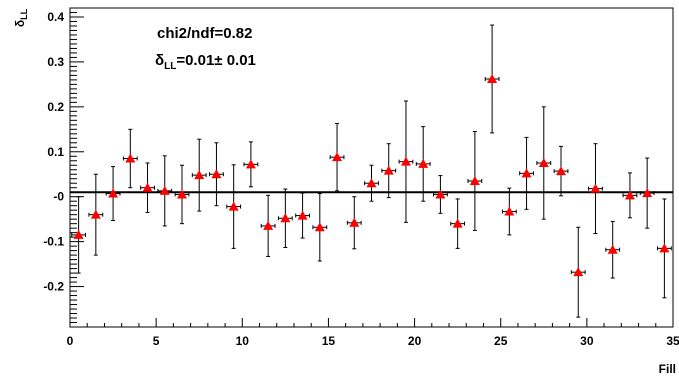  Describe the element at coordinates (20, 23) in the screenshot. I see `y-axis-symbol: δ` at that location.